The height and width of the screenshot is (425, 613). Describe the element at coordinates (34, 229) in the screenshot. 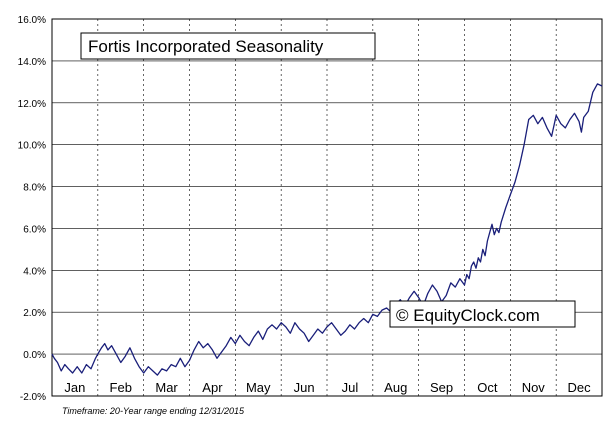

I see `y-tick-label: 6.0%` at that location.